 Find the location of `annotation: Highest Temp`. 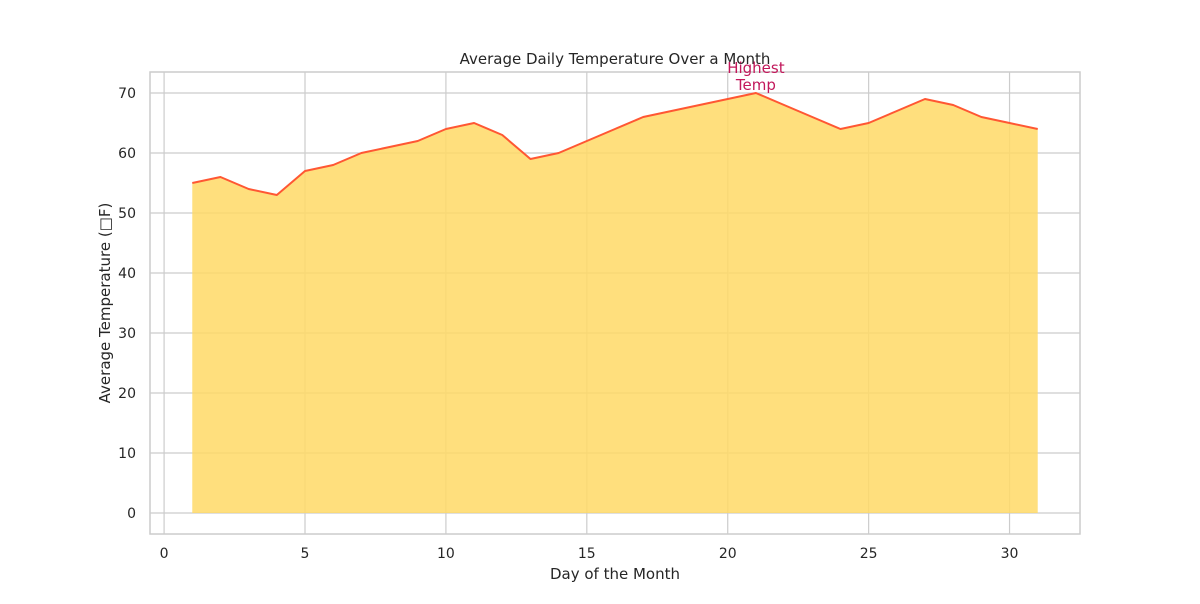

annotation: Highest Temp is located at coordinates (756, 76).